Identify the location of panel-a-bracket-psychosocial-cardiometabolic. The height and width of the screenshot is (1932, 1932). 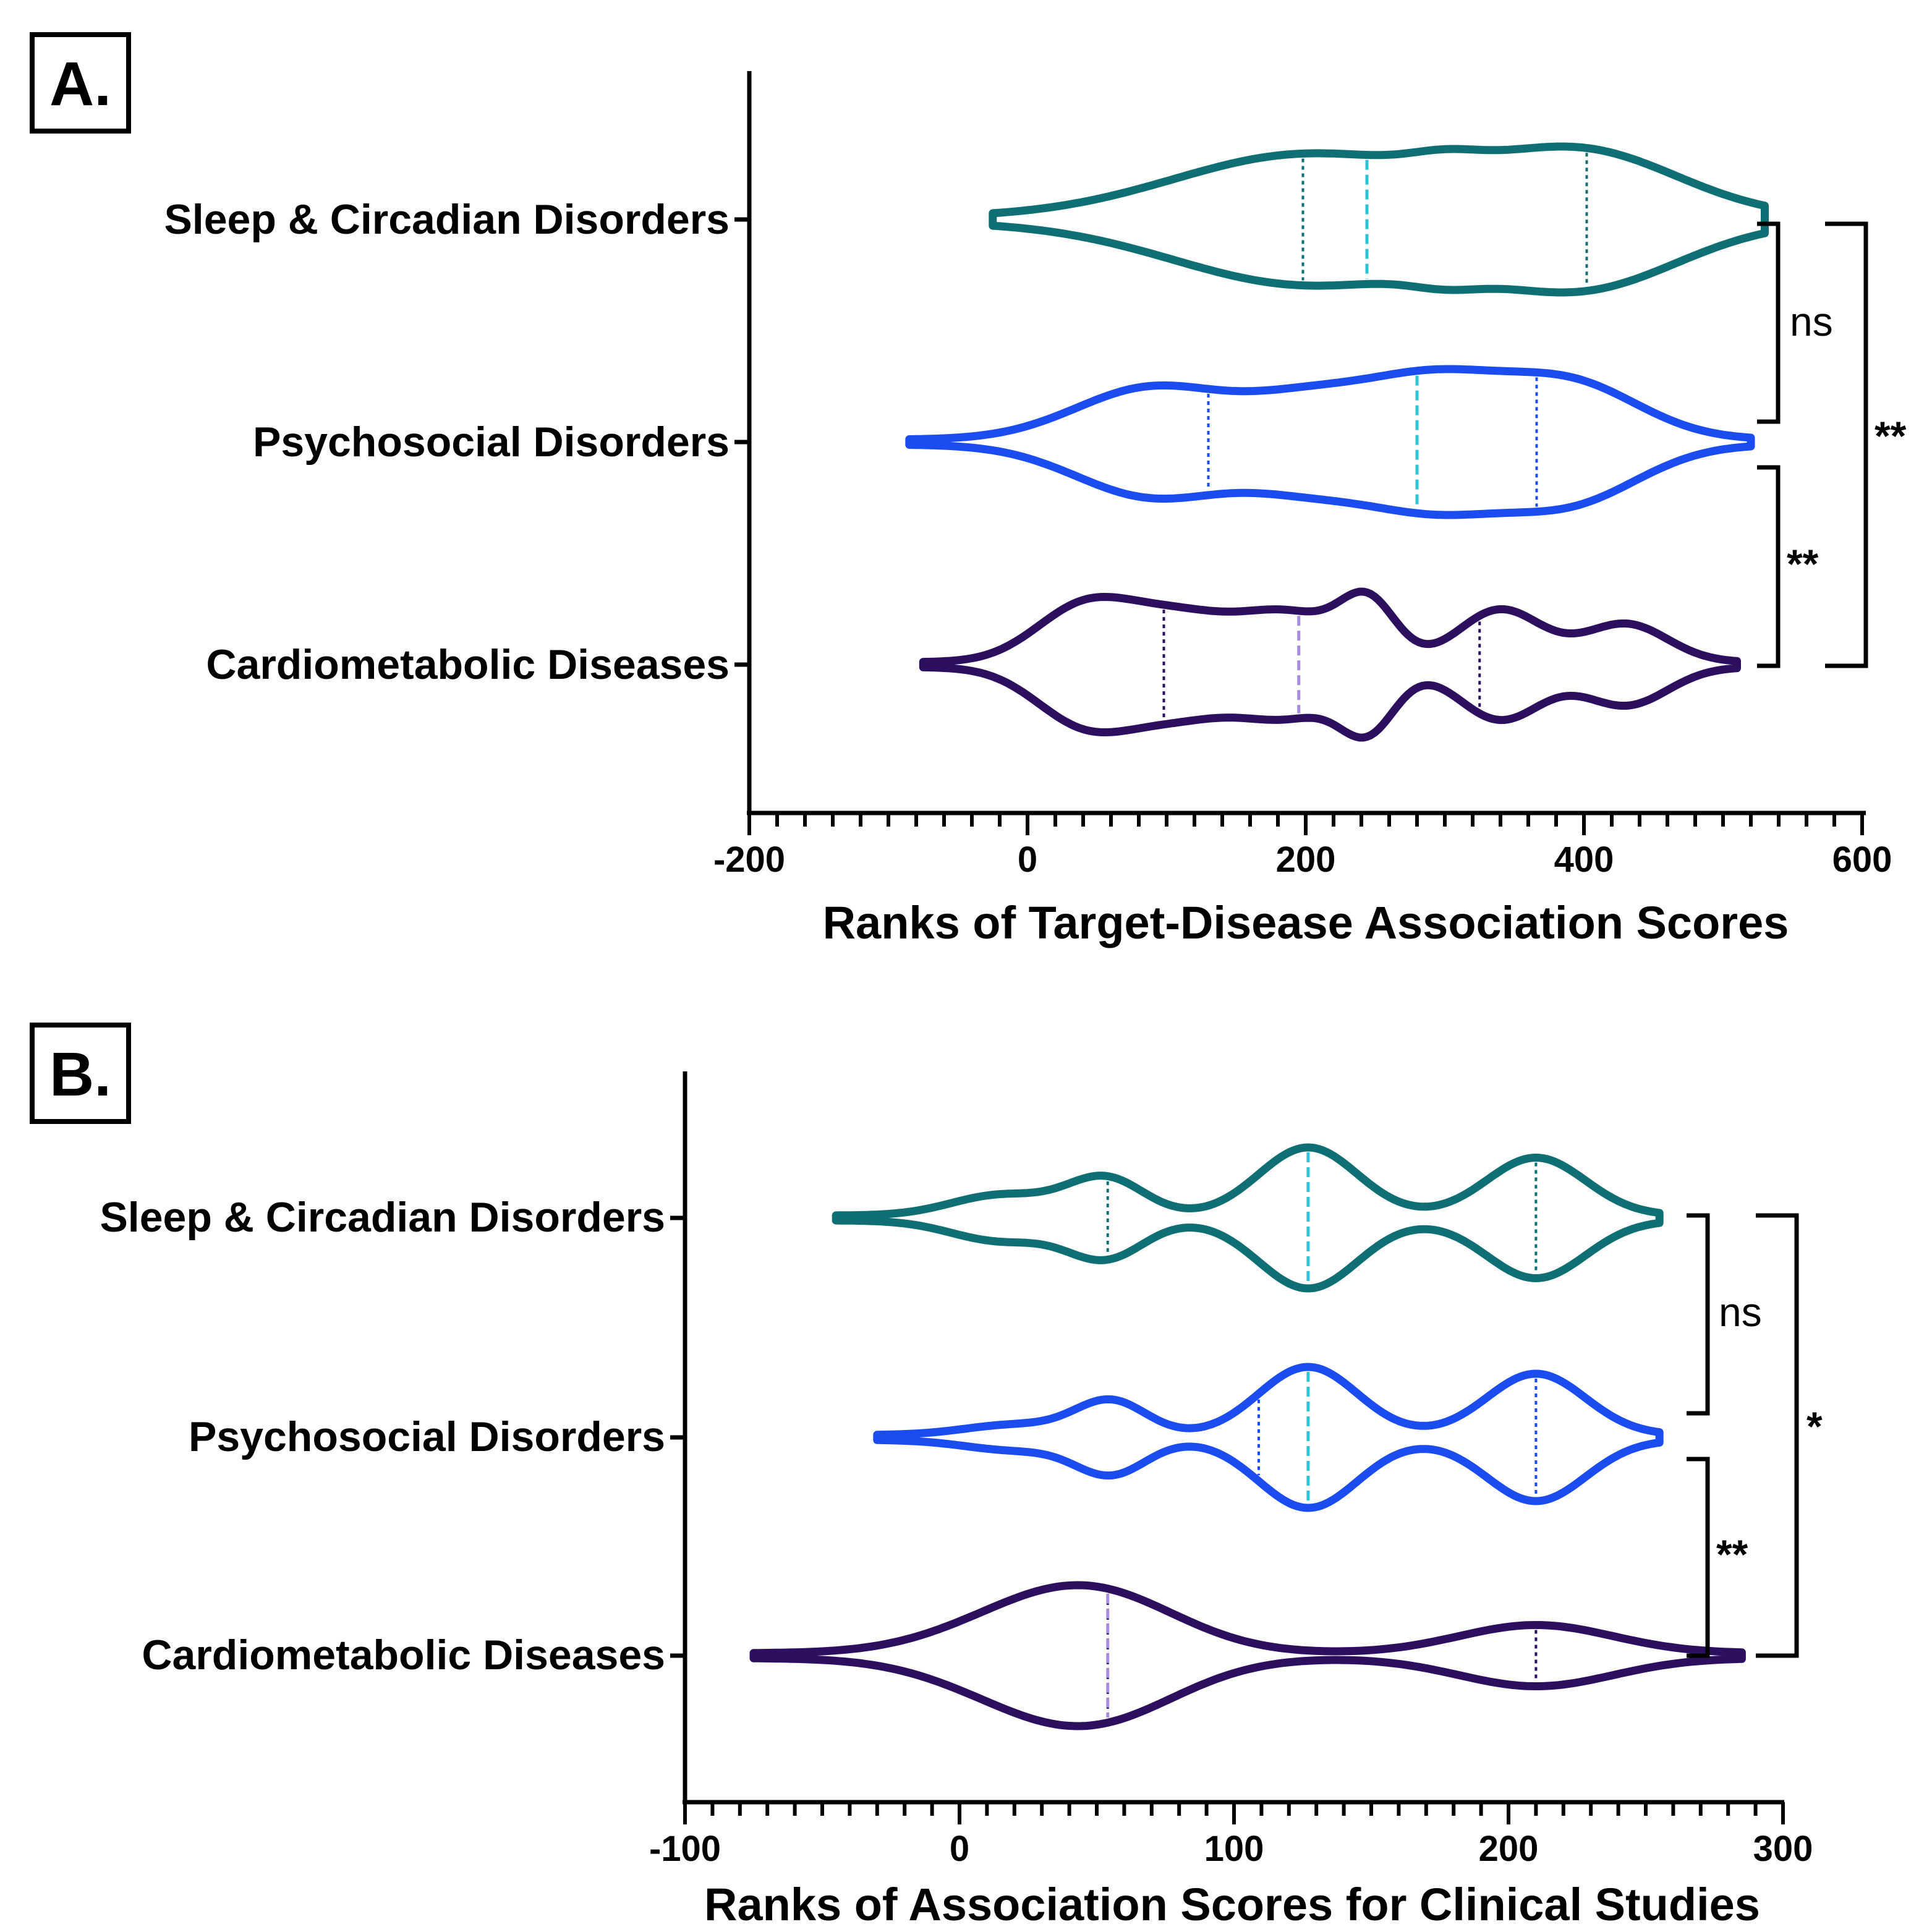
(1769, 566).